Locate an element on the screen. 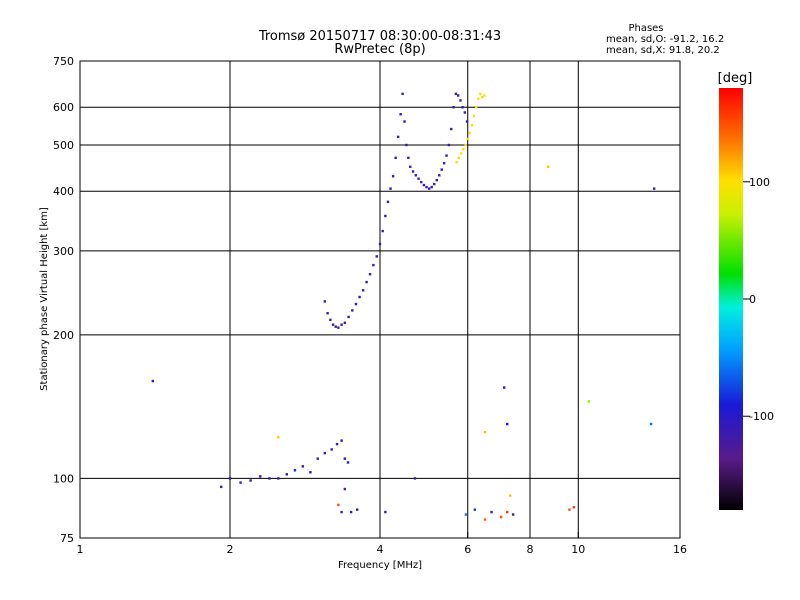 The image size is (800, 600). colorbar: [deg] 100 0 -100 is located at coordinates (746, 290).